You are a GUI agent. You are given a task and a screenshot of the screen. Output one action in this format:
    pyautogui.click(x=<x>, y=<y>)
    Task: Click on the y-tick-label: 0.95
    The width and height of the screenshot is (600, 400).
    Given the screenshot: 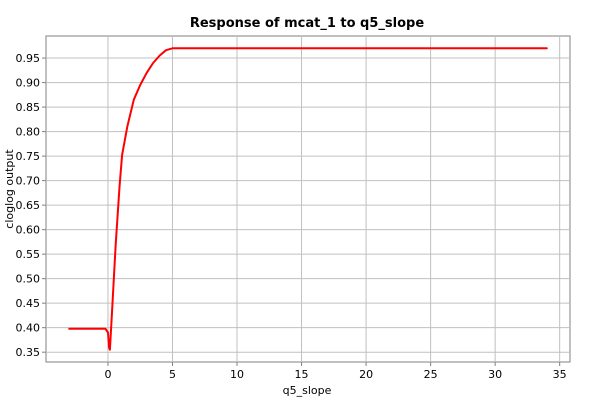 What is the action you would take?
    pyautogui.click(x=28, y=58)
    